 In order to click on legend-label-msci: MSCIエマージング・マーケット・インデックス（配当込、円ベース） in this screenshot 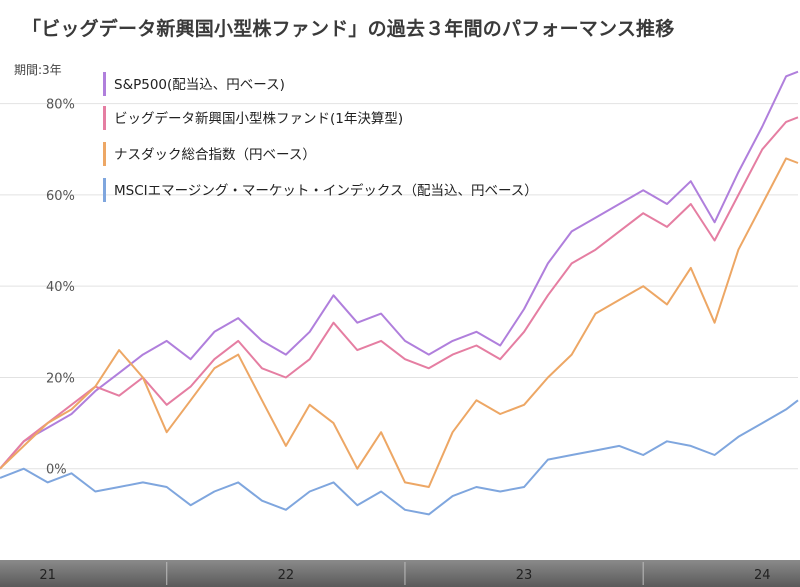, I will do `click(326, 190)`.